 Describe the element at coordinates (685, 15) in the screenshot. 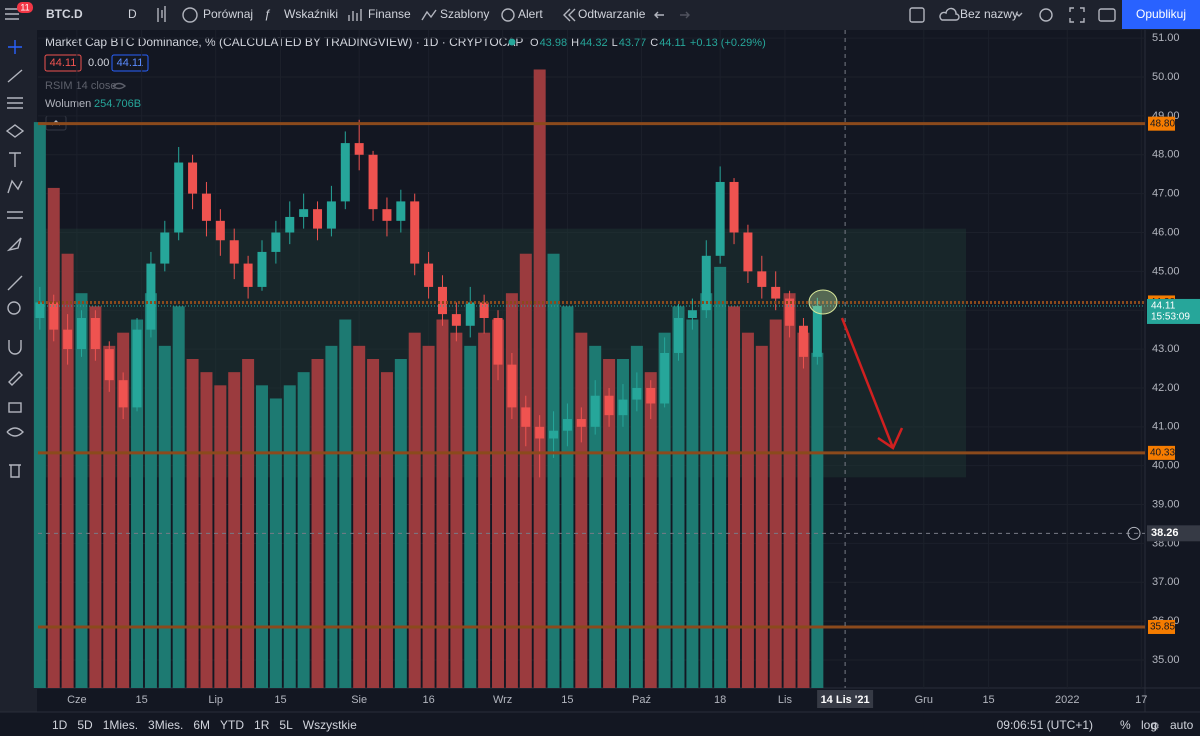

I see `redo-icon` at that location.